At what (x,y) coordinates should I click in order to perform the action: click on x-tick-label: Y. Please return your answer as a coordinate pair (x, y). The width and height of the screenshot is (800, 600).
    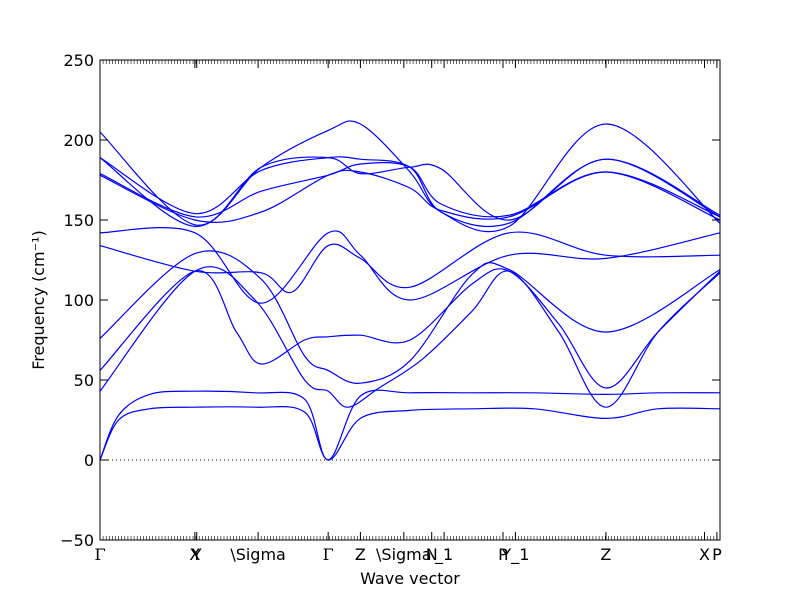
    Looking at the image, I should click on (196, 554).